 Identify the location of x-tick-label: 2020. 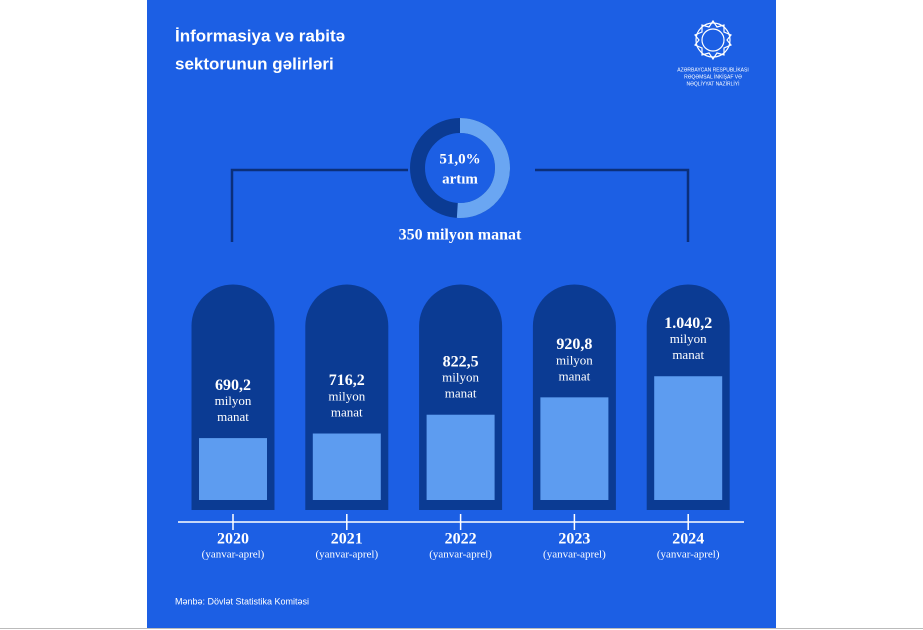
(233, 539).